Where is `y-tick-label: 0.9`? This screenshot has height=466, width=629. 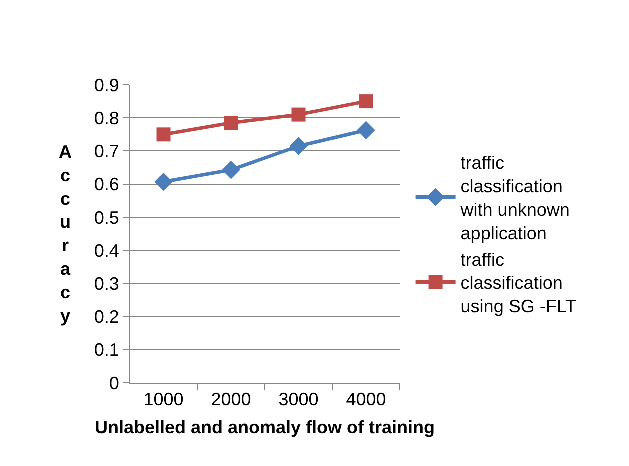
y-tick-label: 0.9 is located at coordinates (107, 85).